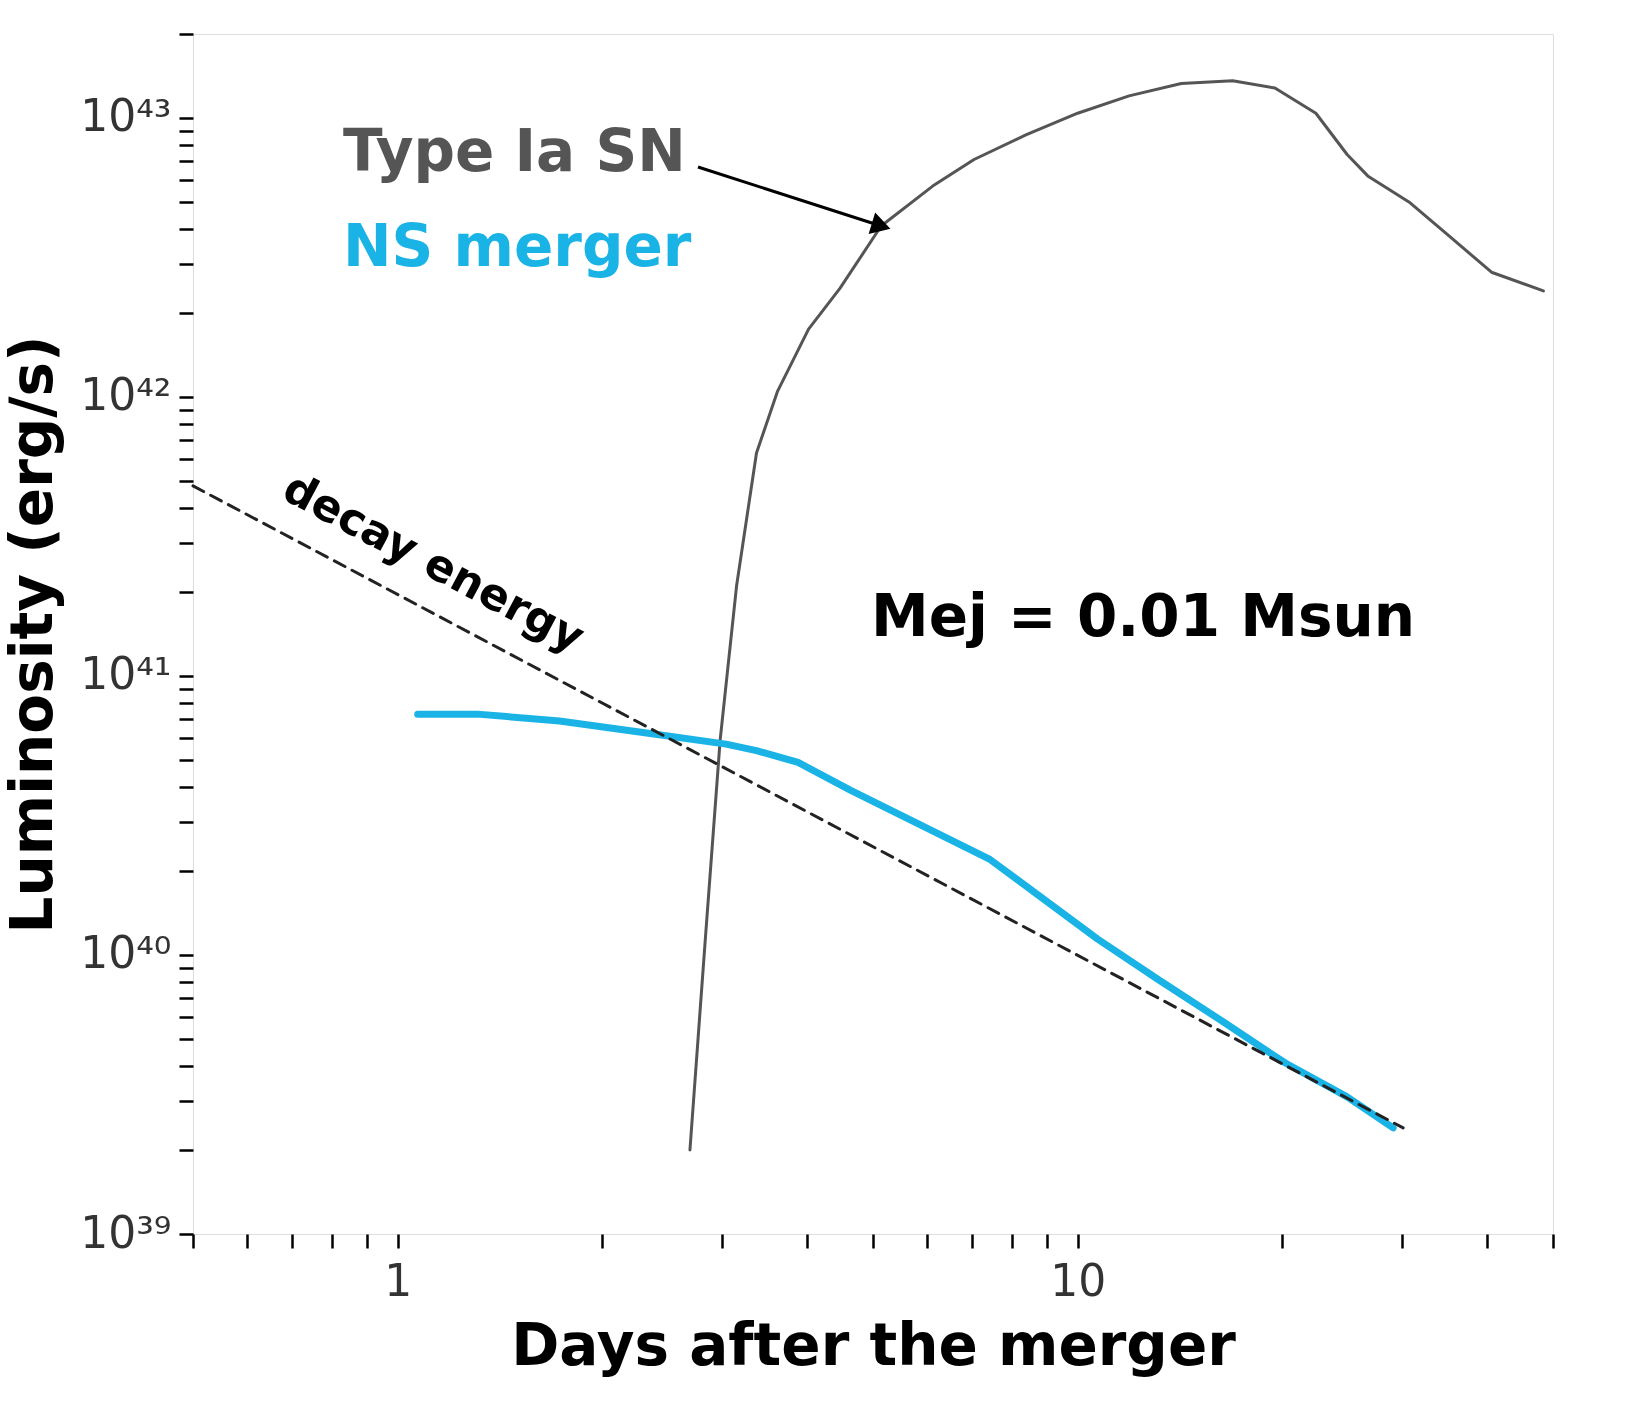 This screenshot has width=1635, height=1415. I want to click on y-tick-label: 10⁴⁰, so click(126, 953).